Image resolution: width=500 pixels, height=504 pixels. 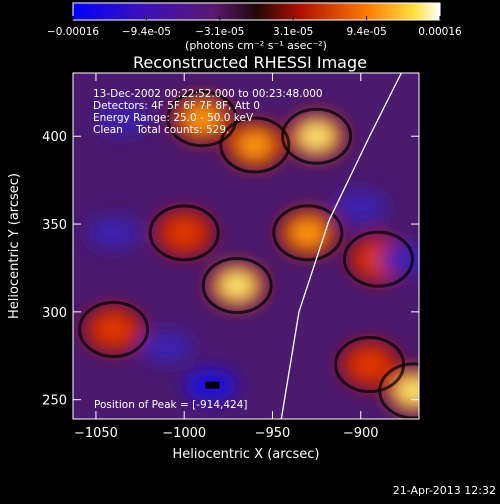 What do you see at coordinates (54, 313) in the screenshot?
I see `y-tick-label: 300` at bounding box center [54, 313].